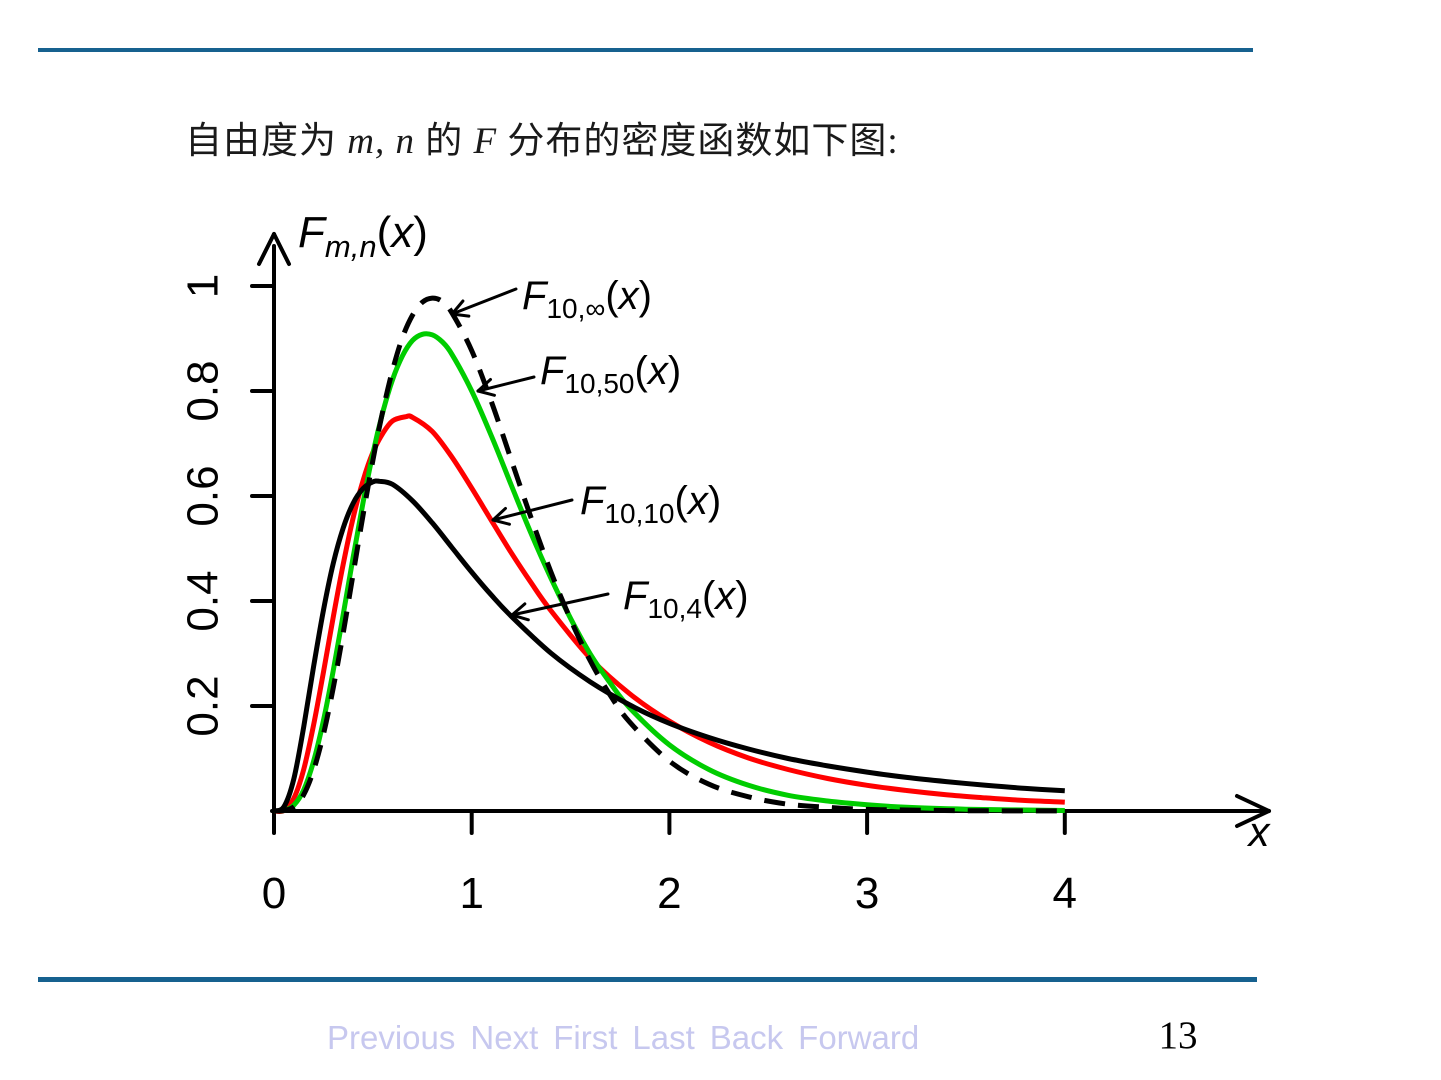 This screenshot has height=1080, width=1441. Describe the element at coordinates (203, 286) in the screenshot. I see `y-tick-label: 1` at that location.